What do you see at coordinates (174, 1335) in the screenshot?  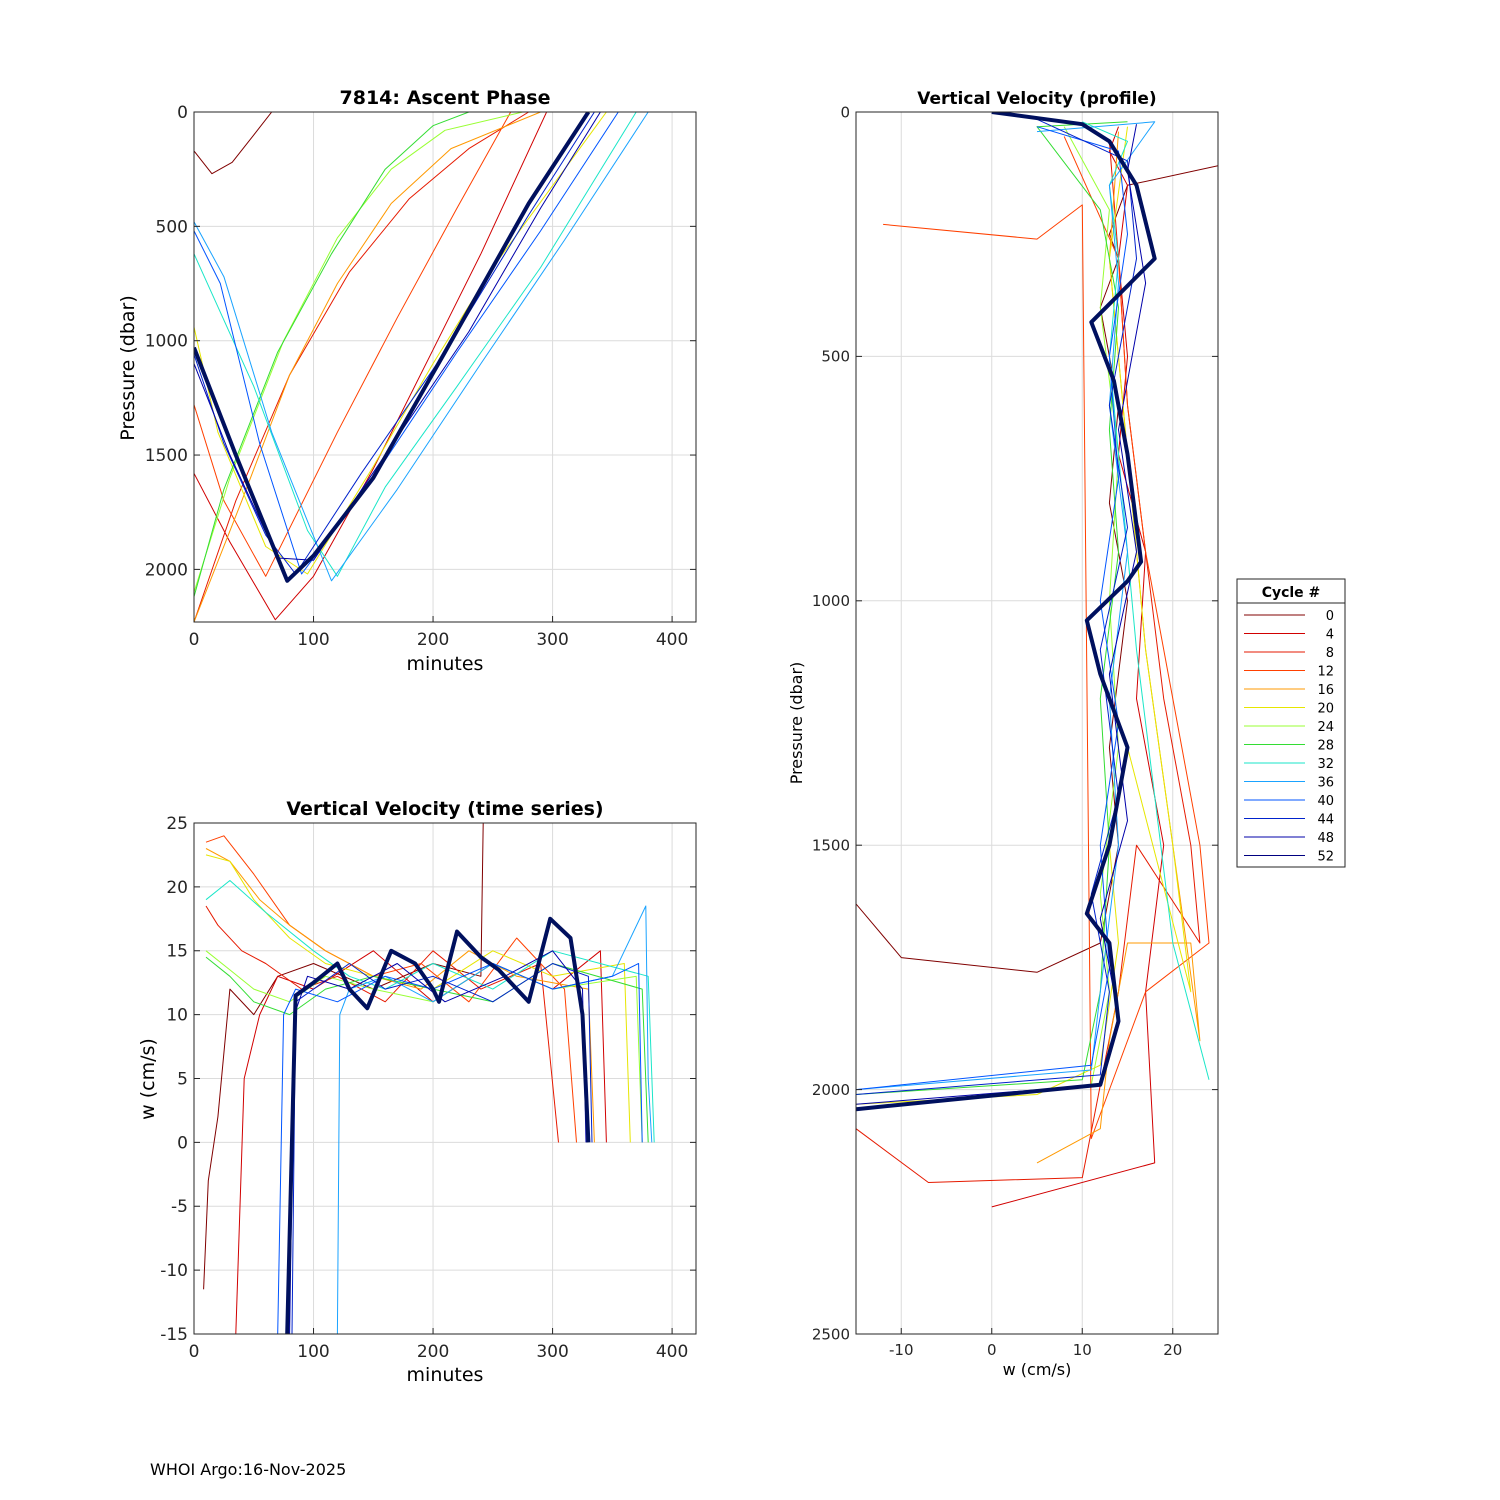 I see `timeseries-ytick-label: -15` at bounding box center [174, 1335].